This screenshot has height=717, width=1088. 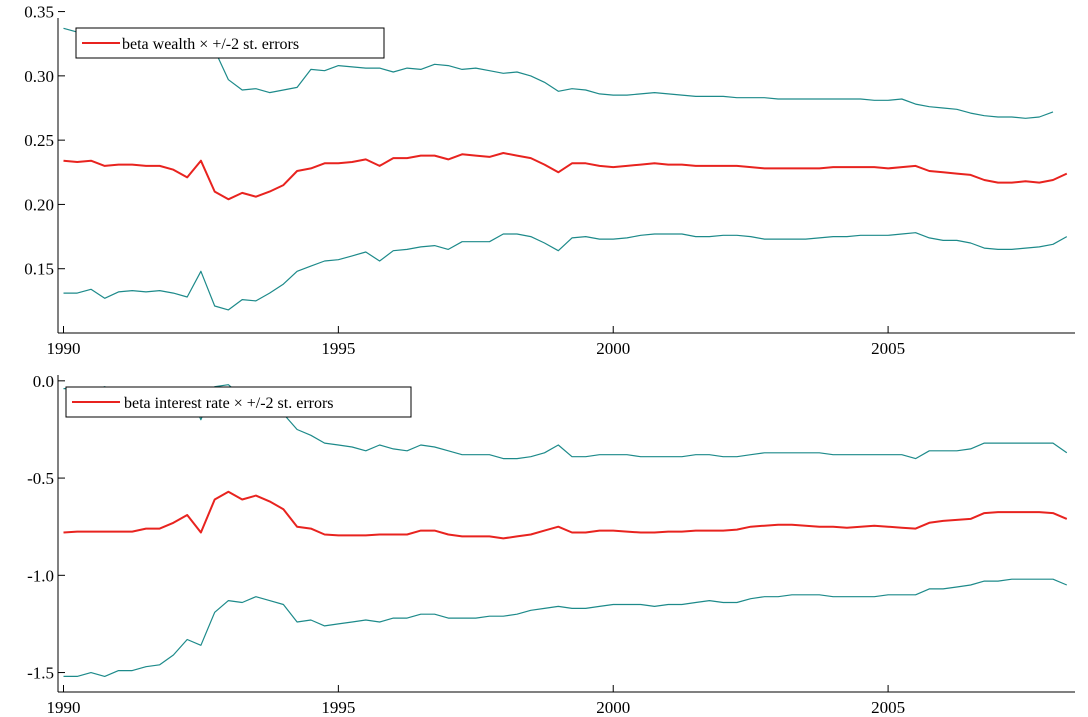 What do you see at coordinates (229, 403) in the screenshot?
I see `legend-label: beta interest rate × +/-2 st. errors` at bounding box center [229, 403].